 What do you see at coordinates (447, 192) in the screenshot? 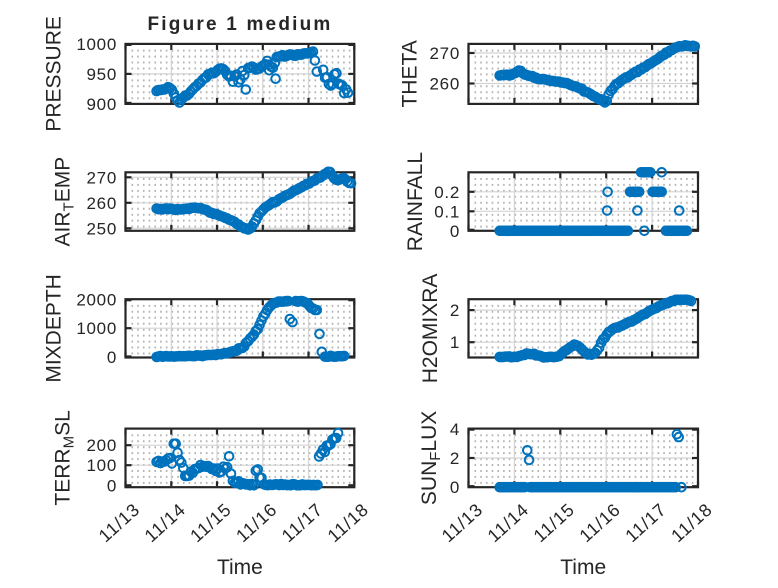
I see `svg-text: 0.2` at bounding box center [447, 192].